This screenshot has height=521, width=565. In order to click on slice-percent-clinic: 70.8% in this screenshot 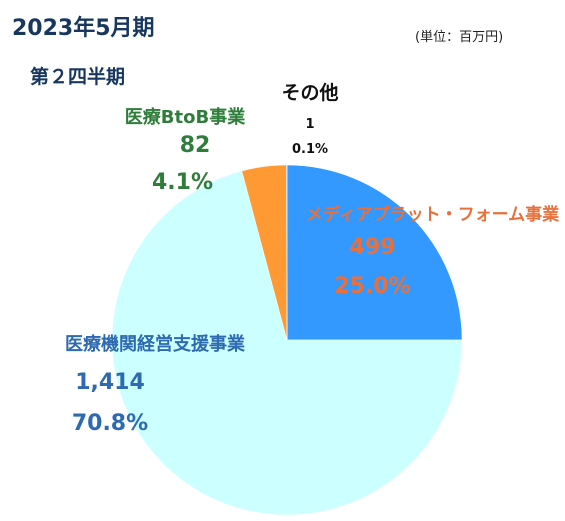, I will do `click(110, 423)`.